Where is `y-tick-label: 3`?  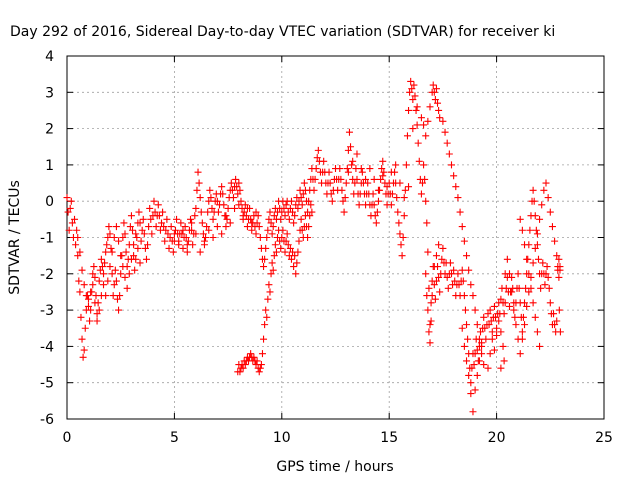
y-tick-label: 3 is located at coordinates (49, 93).